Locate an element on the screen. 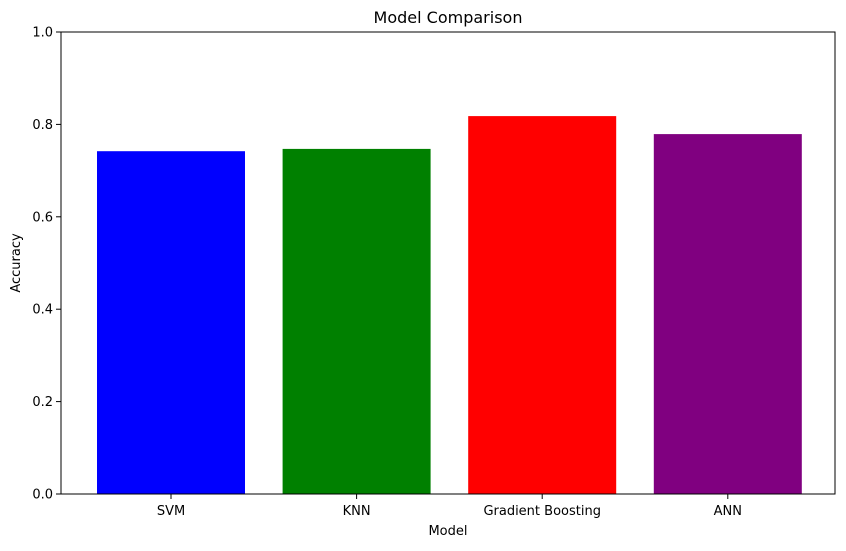 Image resolution: width=846 pixels, height=551 pixels. y-tick-label: 0.8 is located at coordinates (42, 125).